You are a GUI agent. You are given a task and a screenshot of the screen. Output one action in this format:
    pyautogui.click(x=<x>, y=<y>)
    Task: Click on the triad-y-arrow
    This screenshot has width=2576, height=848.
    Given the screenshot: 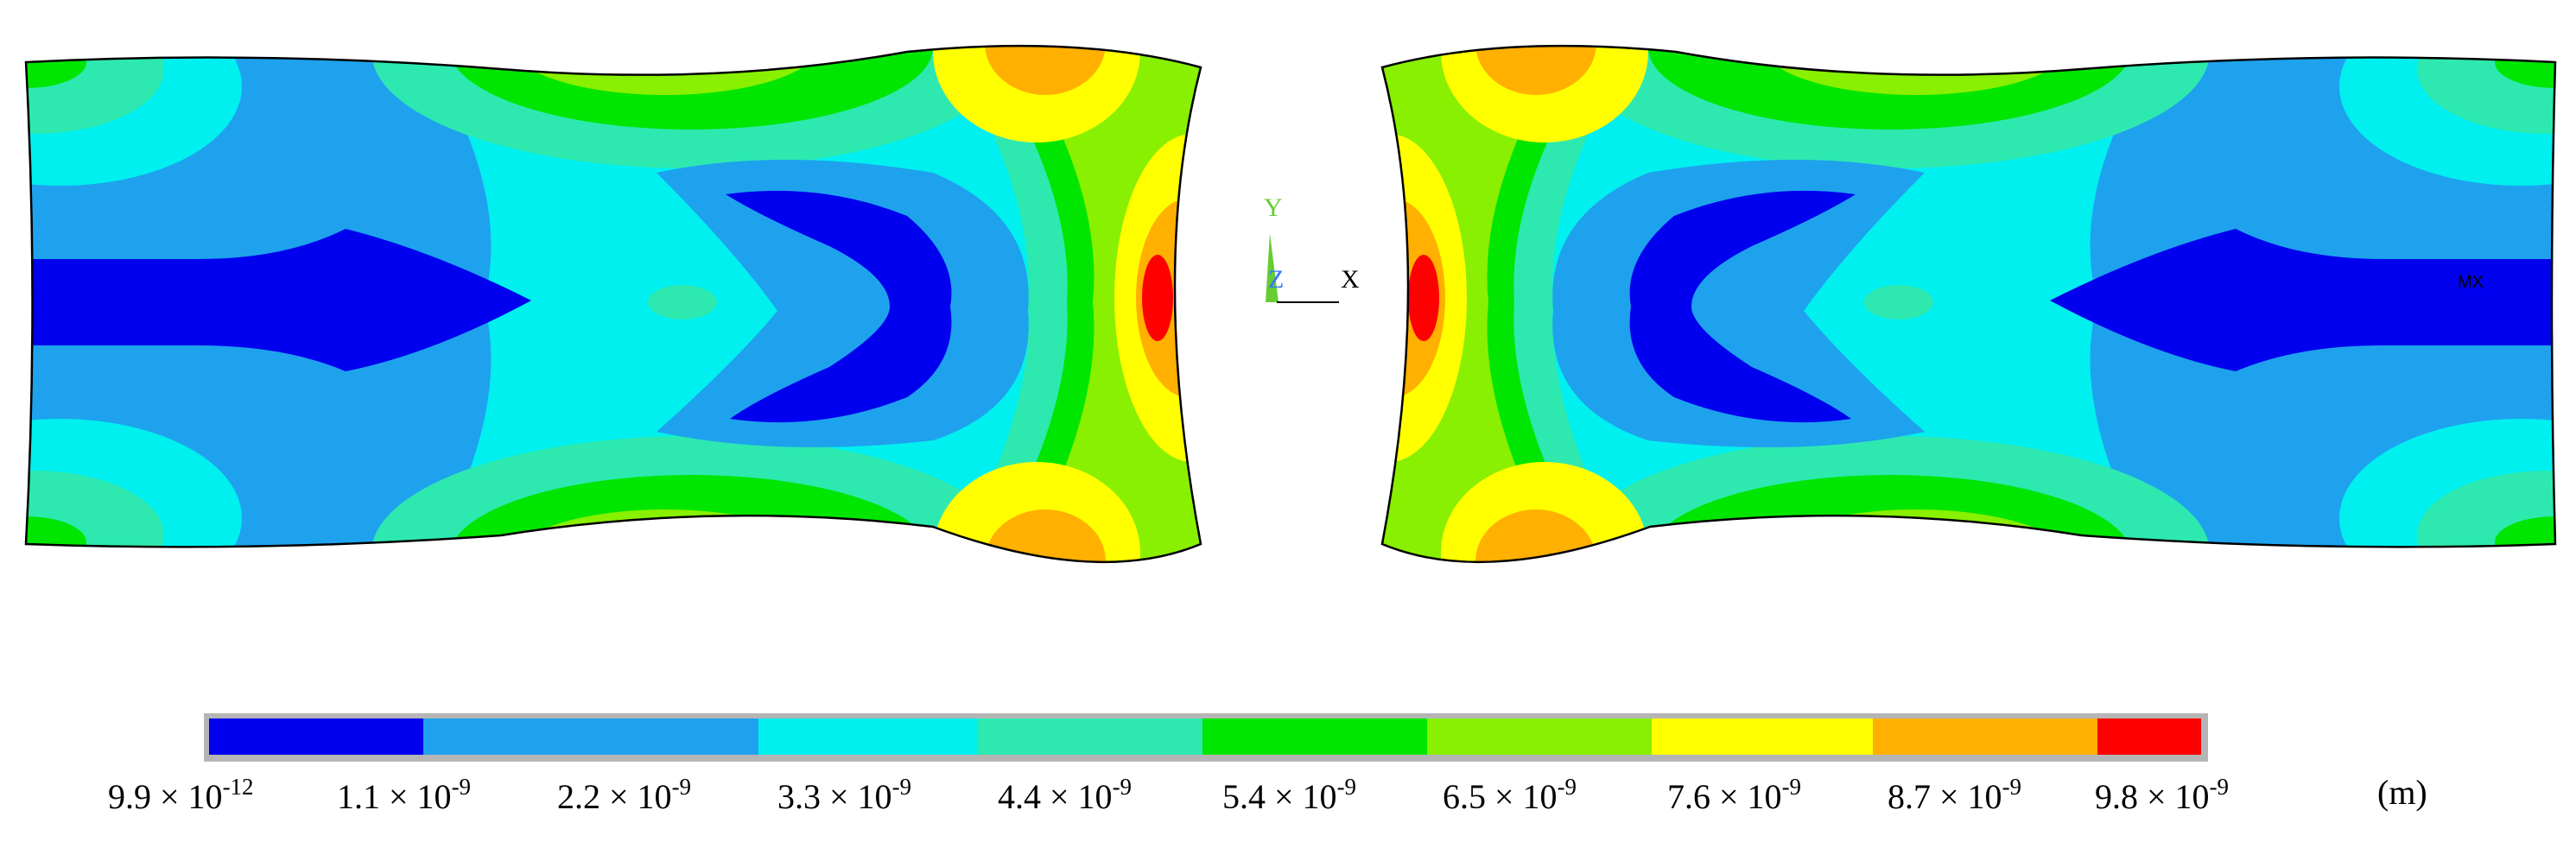 What is the action you would take?
    pyautogui.click(x=1272, y=267)
    